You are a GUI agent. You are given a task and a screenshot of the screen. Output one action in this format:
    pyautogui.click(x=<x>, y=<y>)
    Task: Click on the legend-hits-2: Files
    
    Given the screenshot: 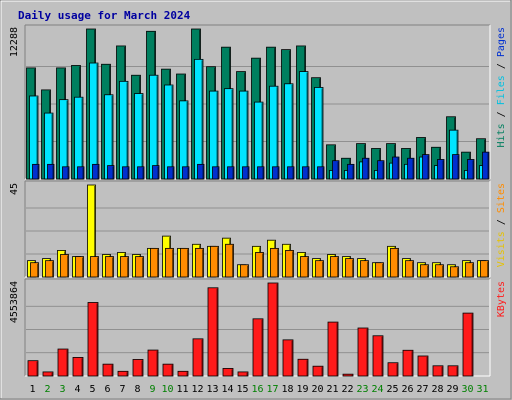 What is the action you would take?
    pyautogui.click(x=501, y=90)
    